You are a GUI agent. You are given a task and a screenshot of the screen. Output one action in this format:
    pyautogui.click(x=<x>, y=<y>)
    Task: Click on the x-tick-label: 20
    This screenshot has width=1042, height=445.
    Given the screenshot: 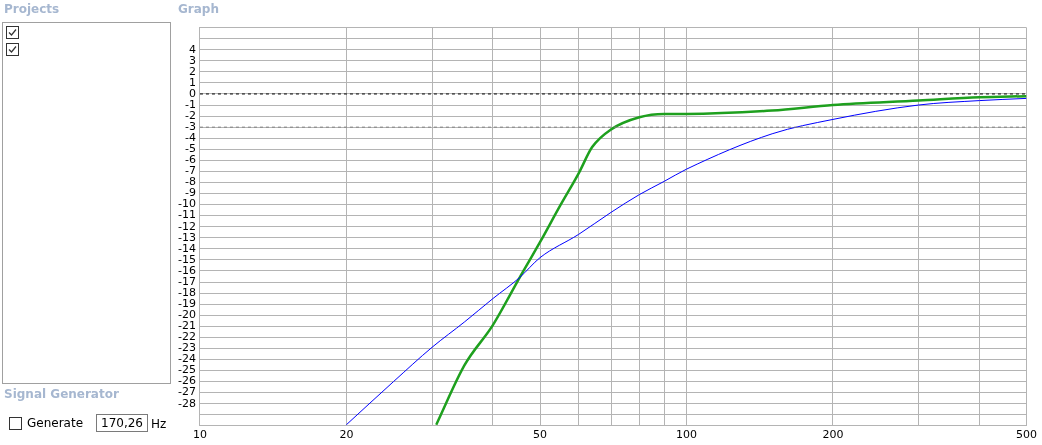 What is the action you would take?
    pyautogui.click(x=346, y=435)
    